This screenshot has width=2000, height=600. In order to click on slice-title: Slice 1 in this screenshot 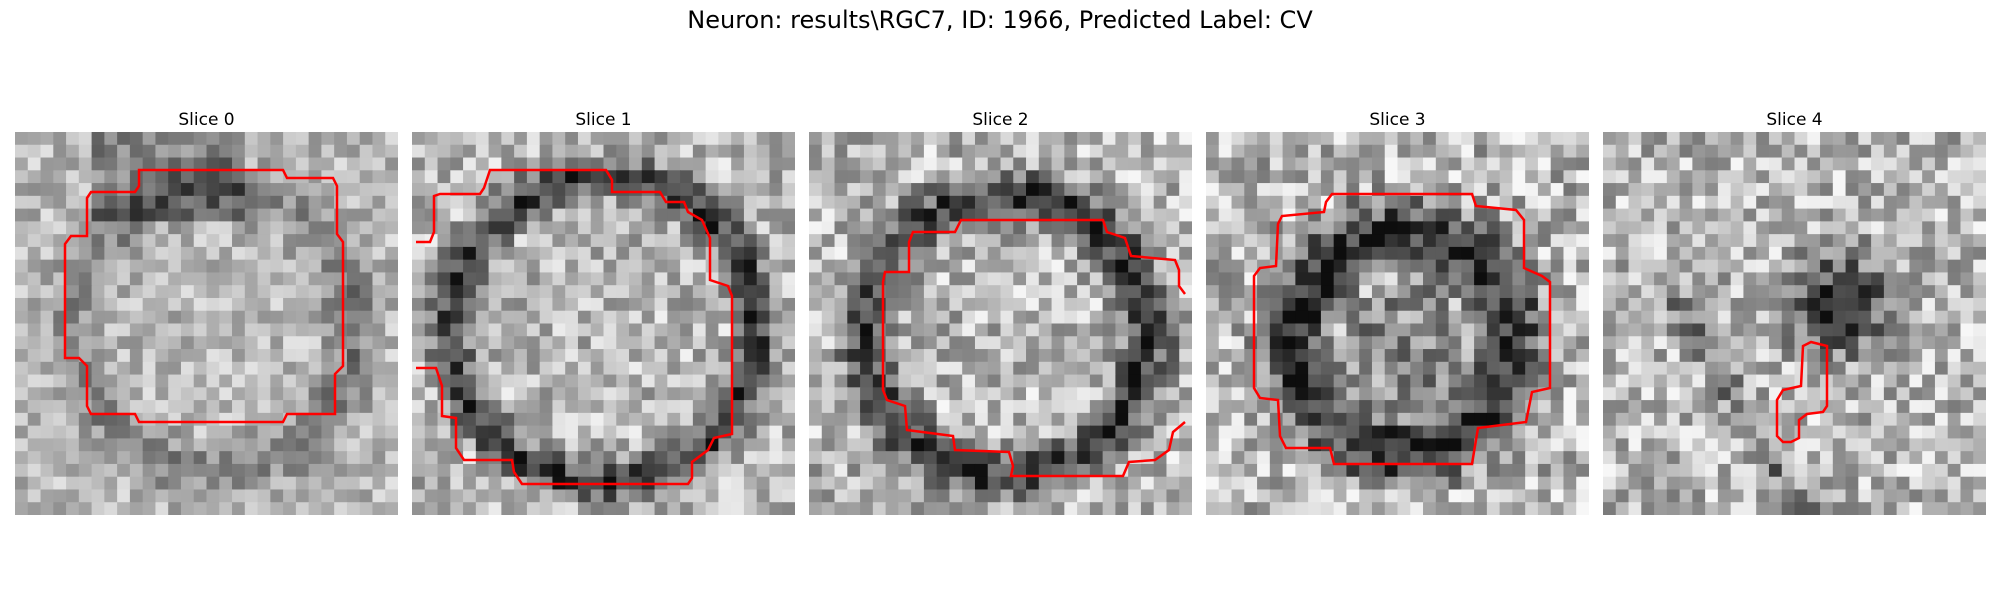, I will do `click(603, 120)`.